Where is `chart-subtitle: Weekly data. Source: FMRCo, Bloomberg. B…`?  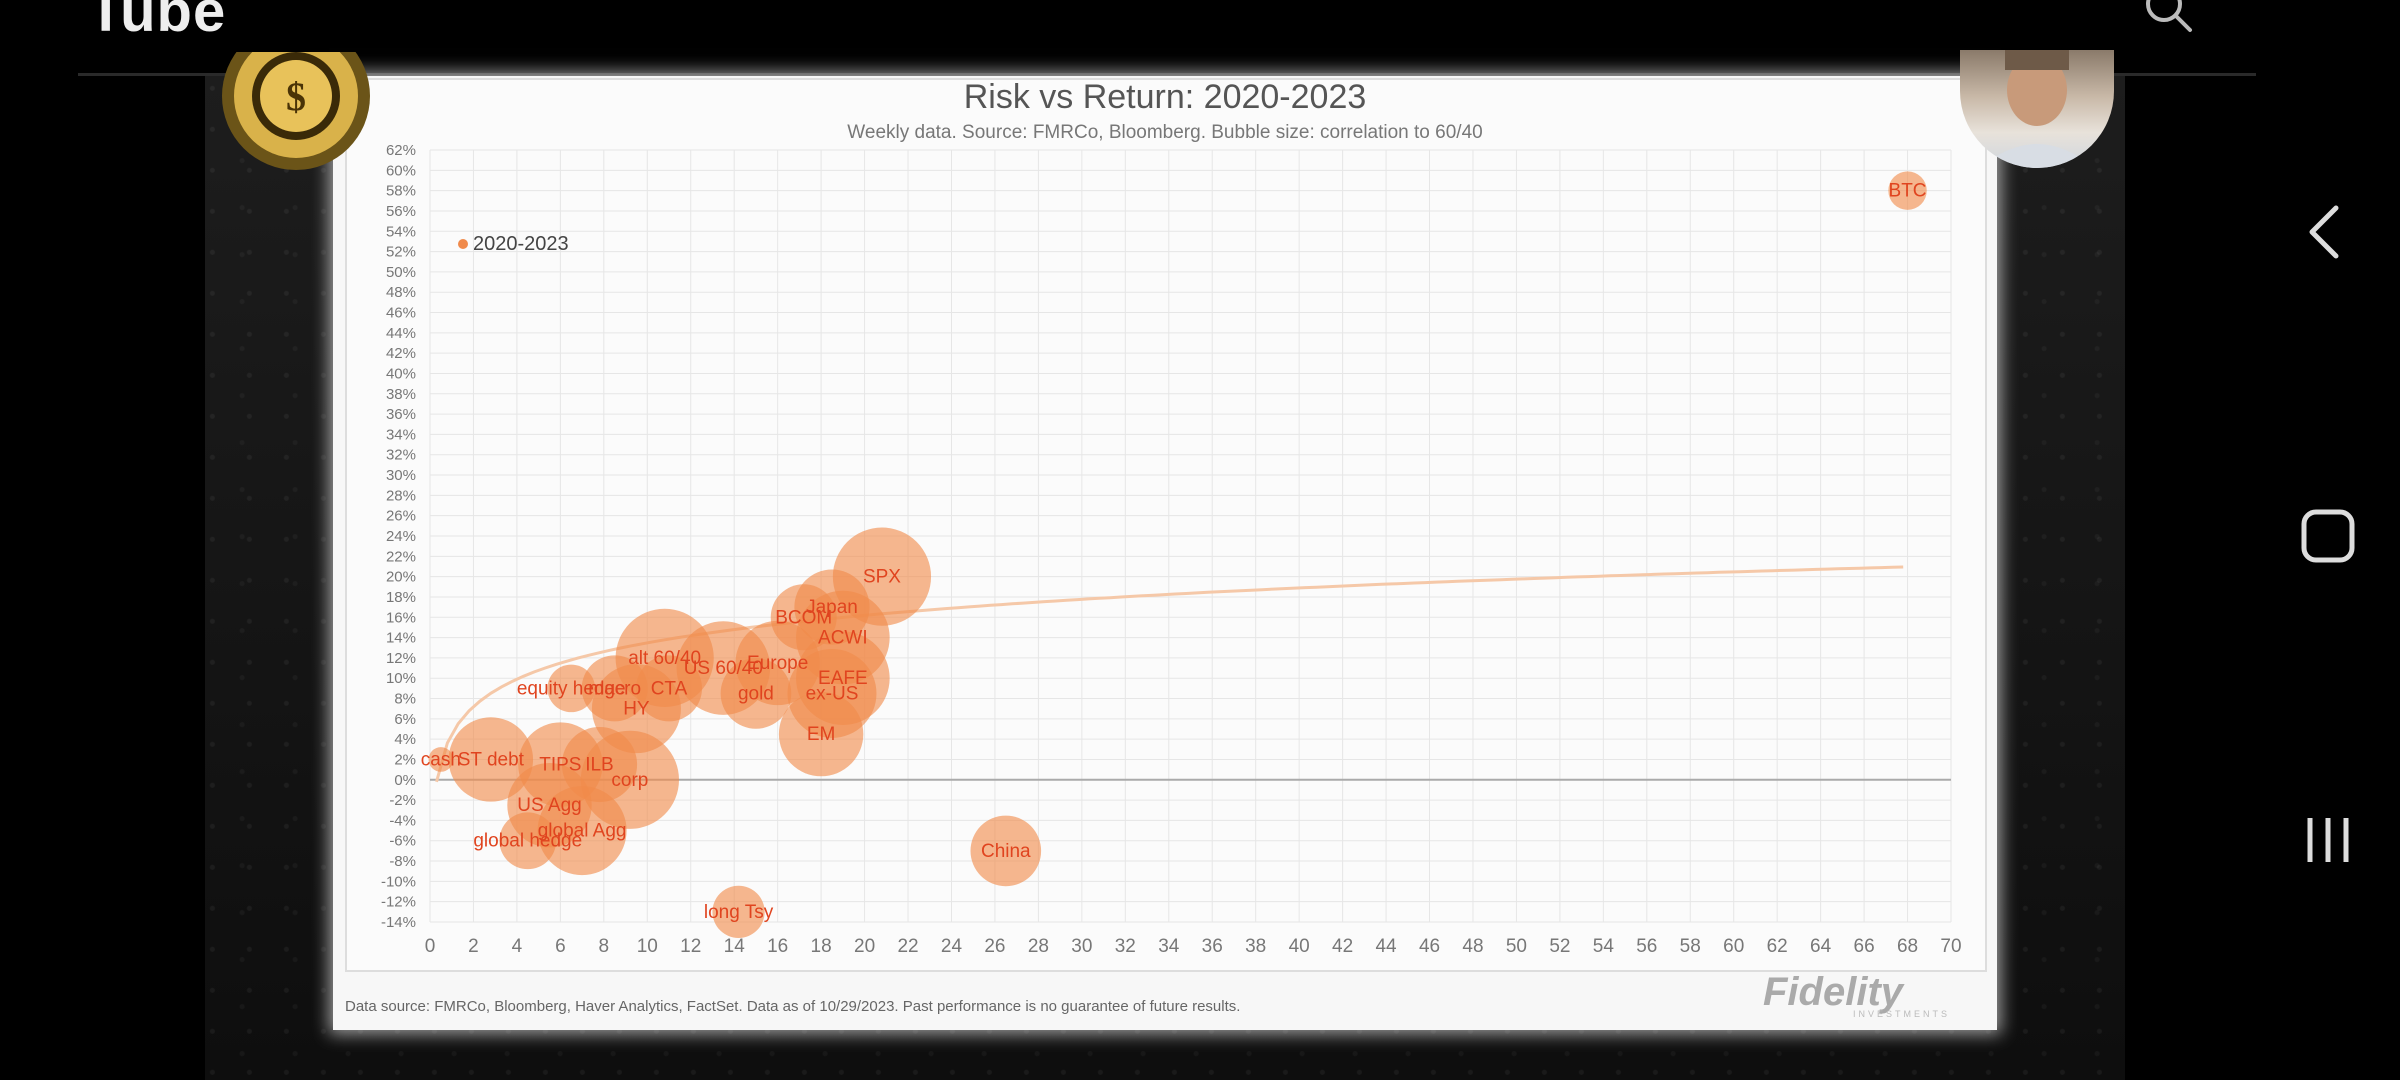 chart-subtitle: Weekly data. Source: FMRCo, Bloomberg. B… is located at coordinates (1165, 132).